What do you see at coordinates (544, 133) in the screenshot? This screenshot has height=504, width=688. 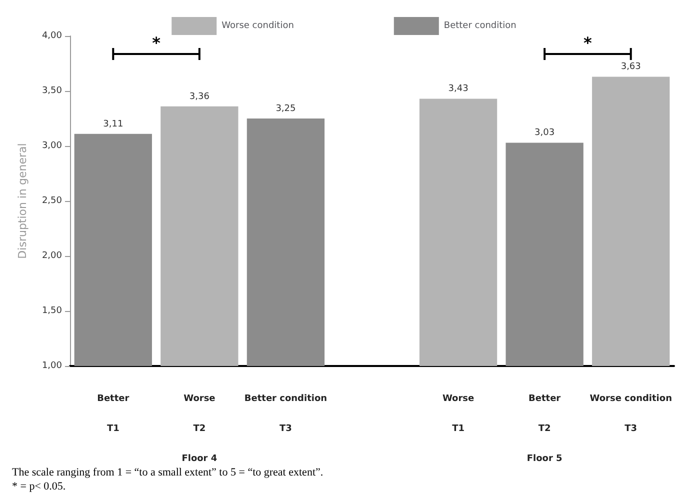 I see `data-label: 3,03` at bounding box center [544, 133].